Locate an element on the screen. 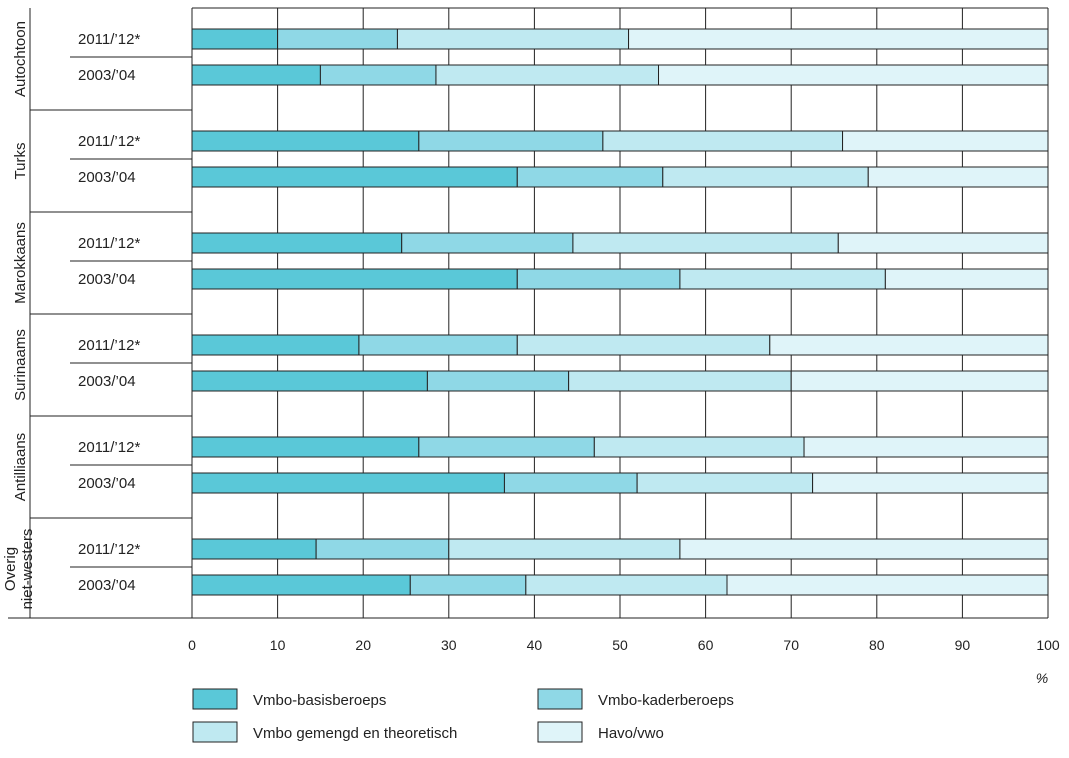 The height and width of the screenshot is (758, 1069). x-tick-label: 0 is located at coordinates (192, 645).